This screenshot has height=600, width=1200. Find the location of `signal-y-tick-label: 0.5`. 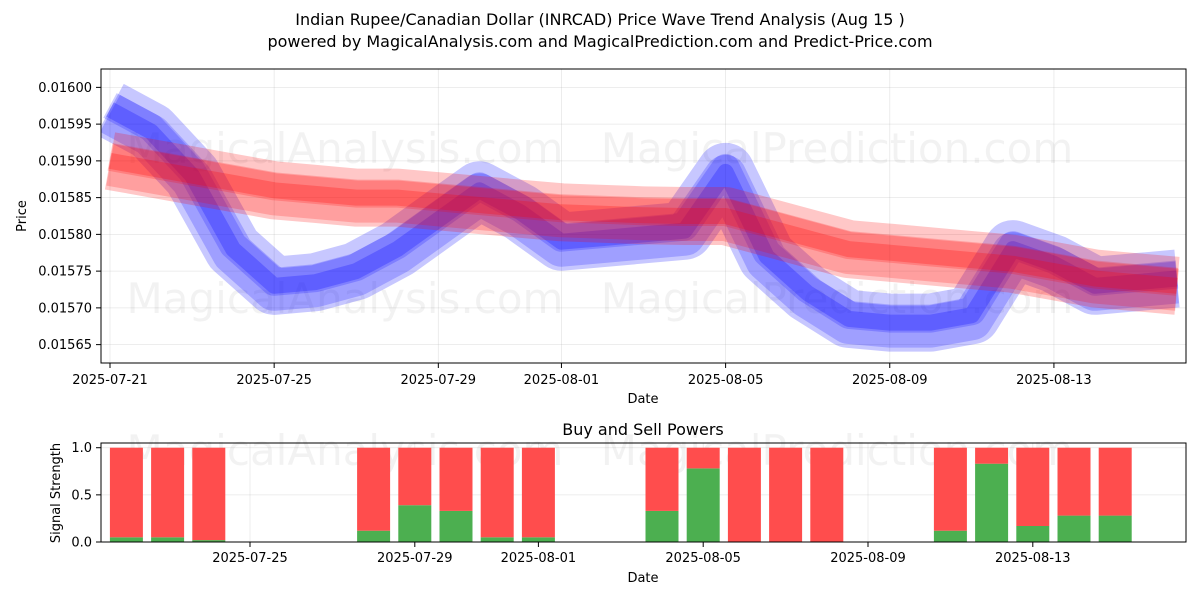

signal-y-tick-label: 0.5 is located at coordinates (81, 495).